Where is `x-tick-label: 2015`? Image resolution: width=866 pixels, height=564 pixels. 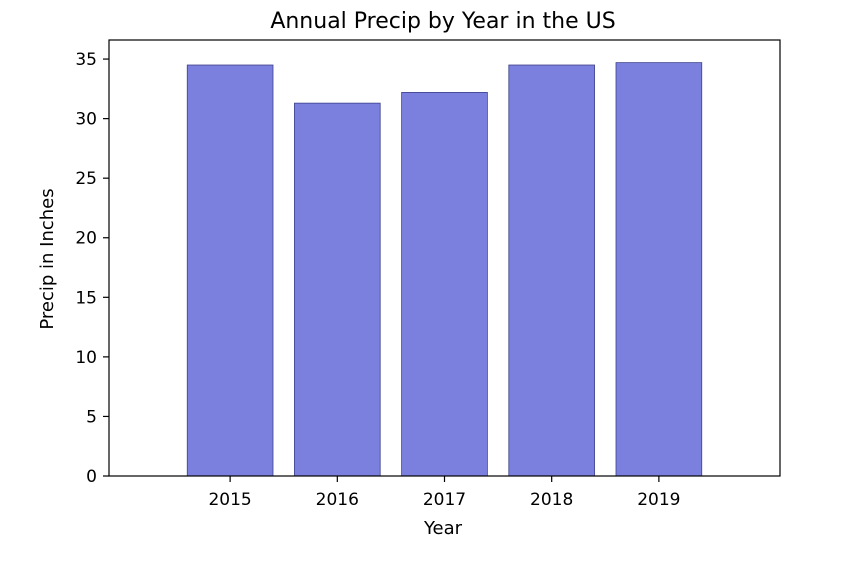 x-tick-label: 2015 is located at coordinates (229, 500).